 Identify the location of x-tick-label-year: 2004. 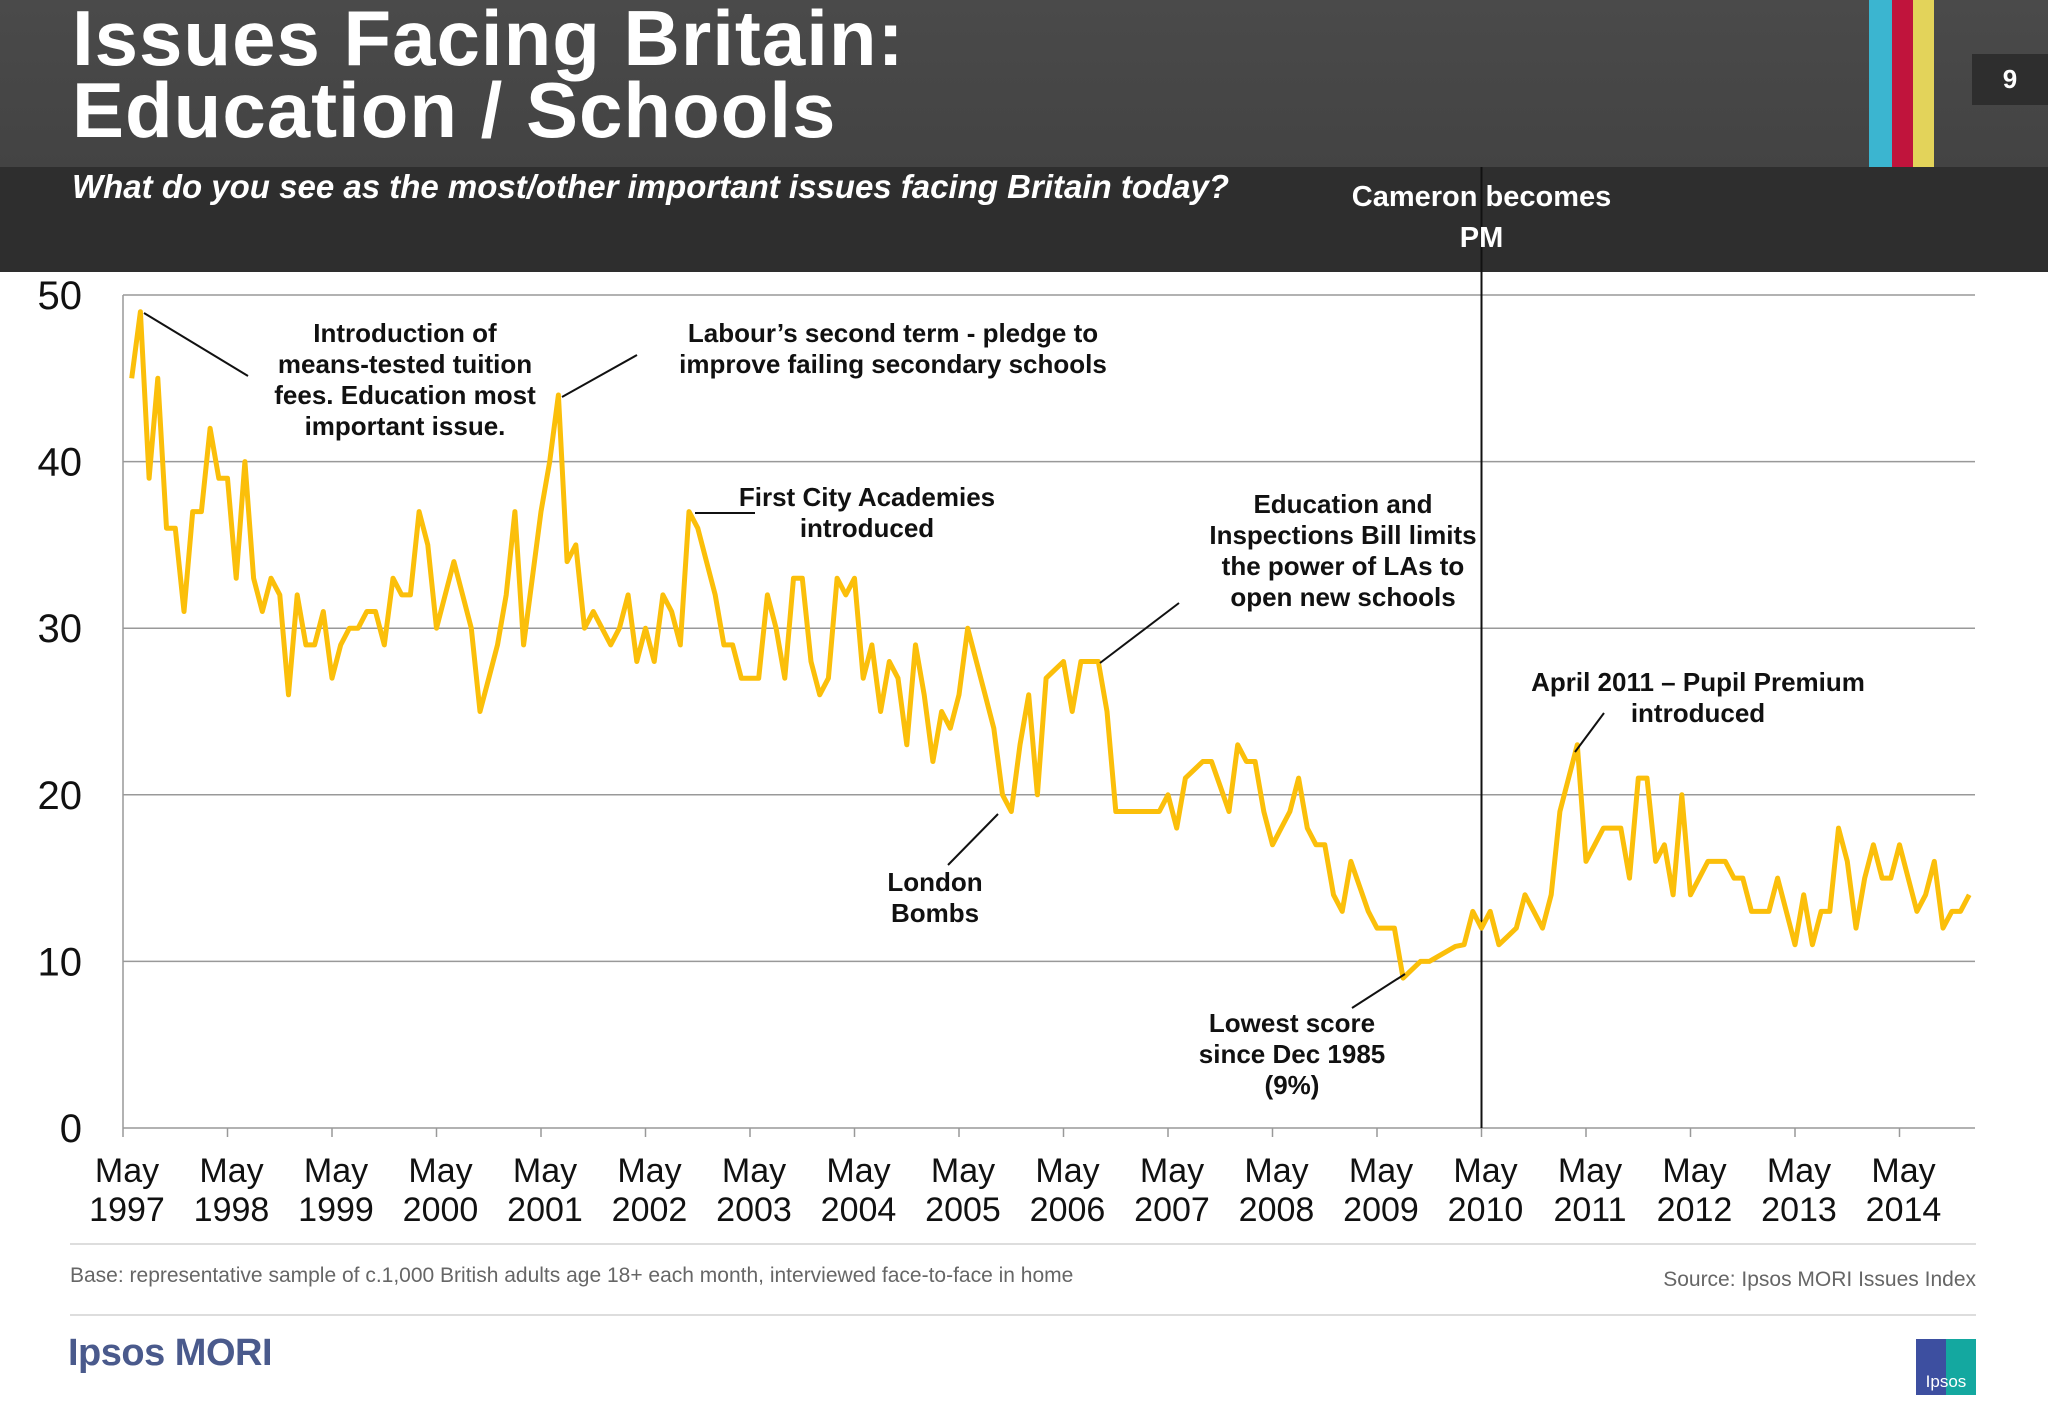
(859, 1210).